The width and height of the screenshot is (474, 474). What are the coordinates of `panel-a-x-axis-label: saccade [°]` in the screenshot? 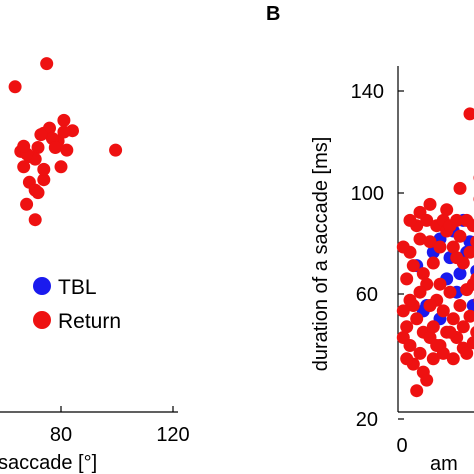 It's located at (48, 463).